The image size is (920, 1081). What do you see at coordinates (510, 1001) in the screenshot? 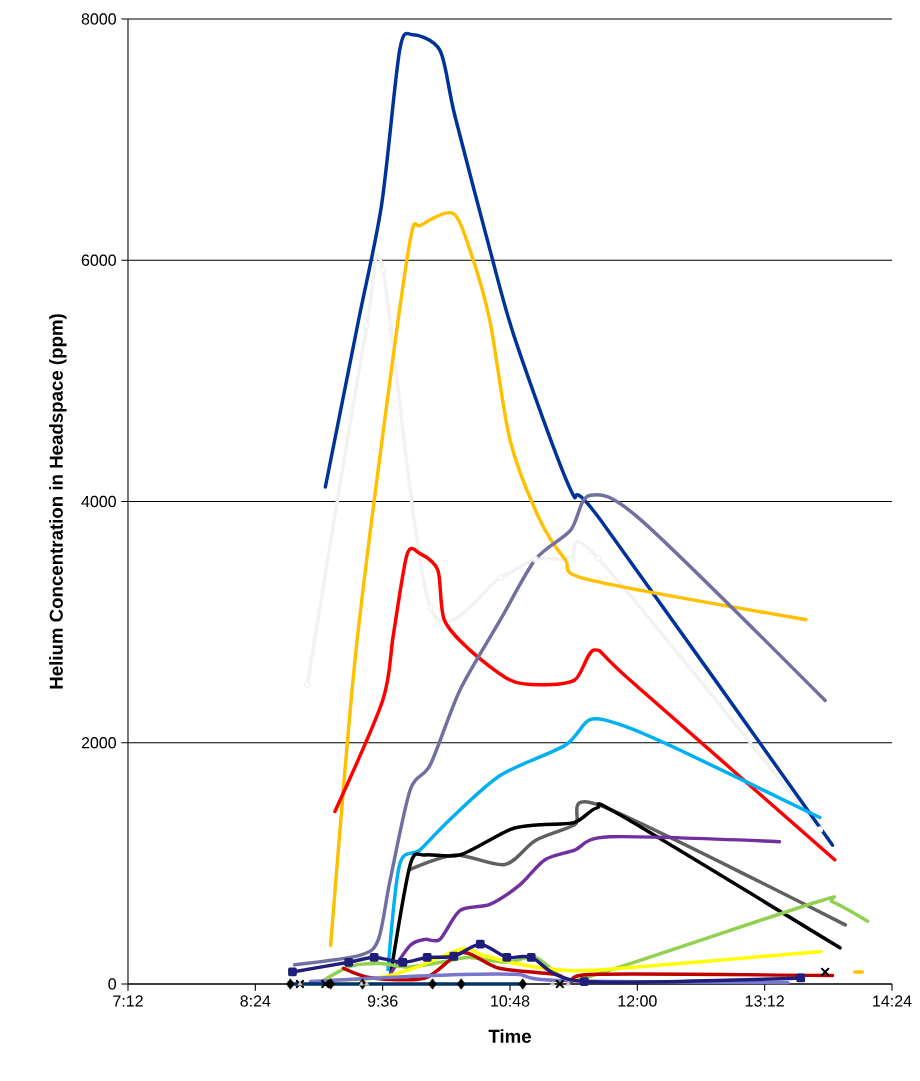
I see `x-tick-label: 10:48` at bounding box center [510, 1001].